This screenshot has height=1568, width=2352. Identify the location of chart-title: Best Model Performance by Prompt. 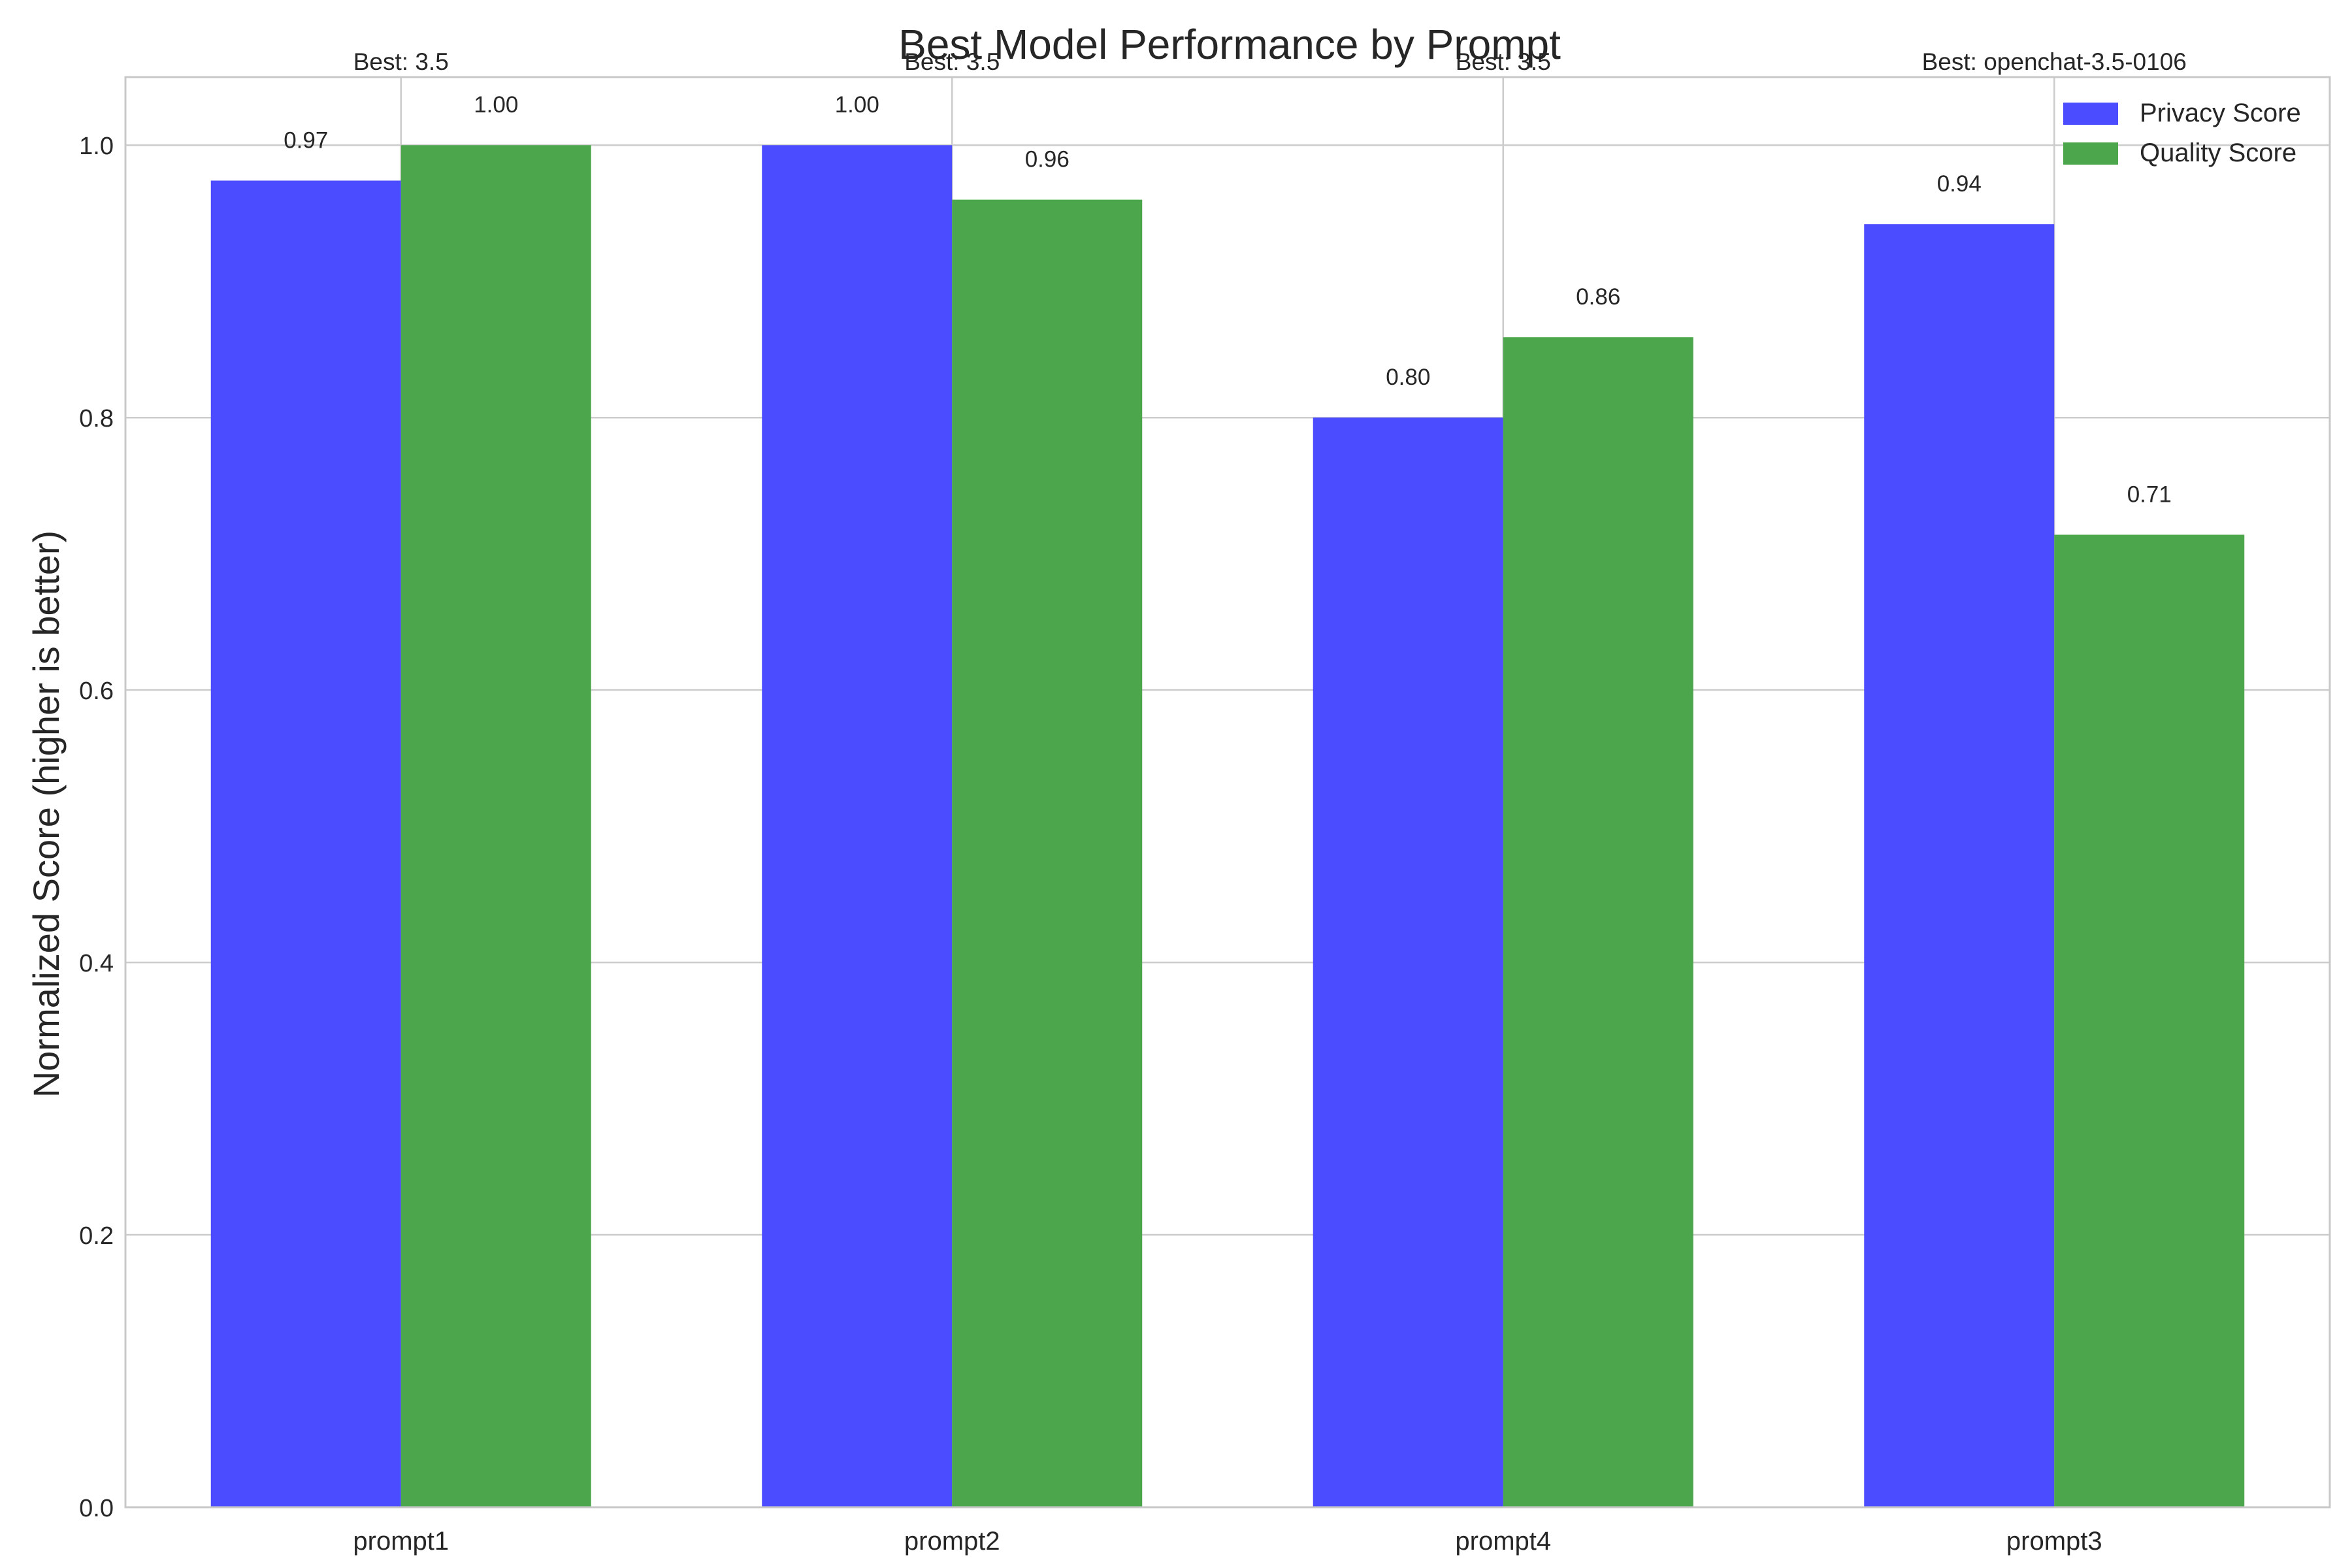
(1229, 44).